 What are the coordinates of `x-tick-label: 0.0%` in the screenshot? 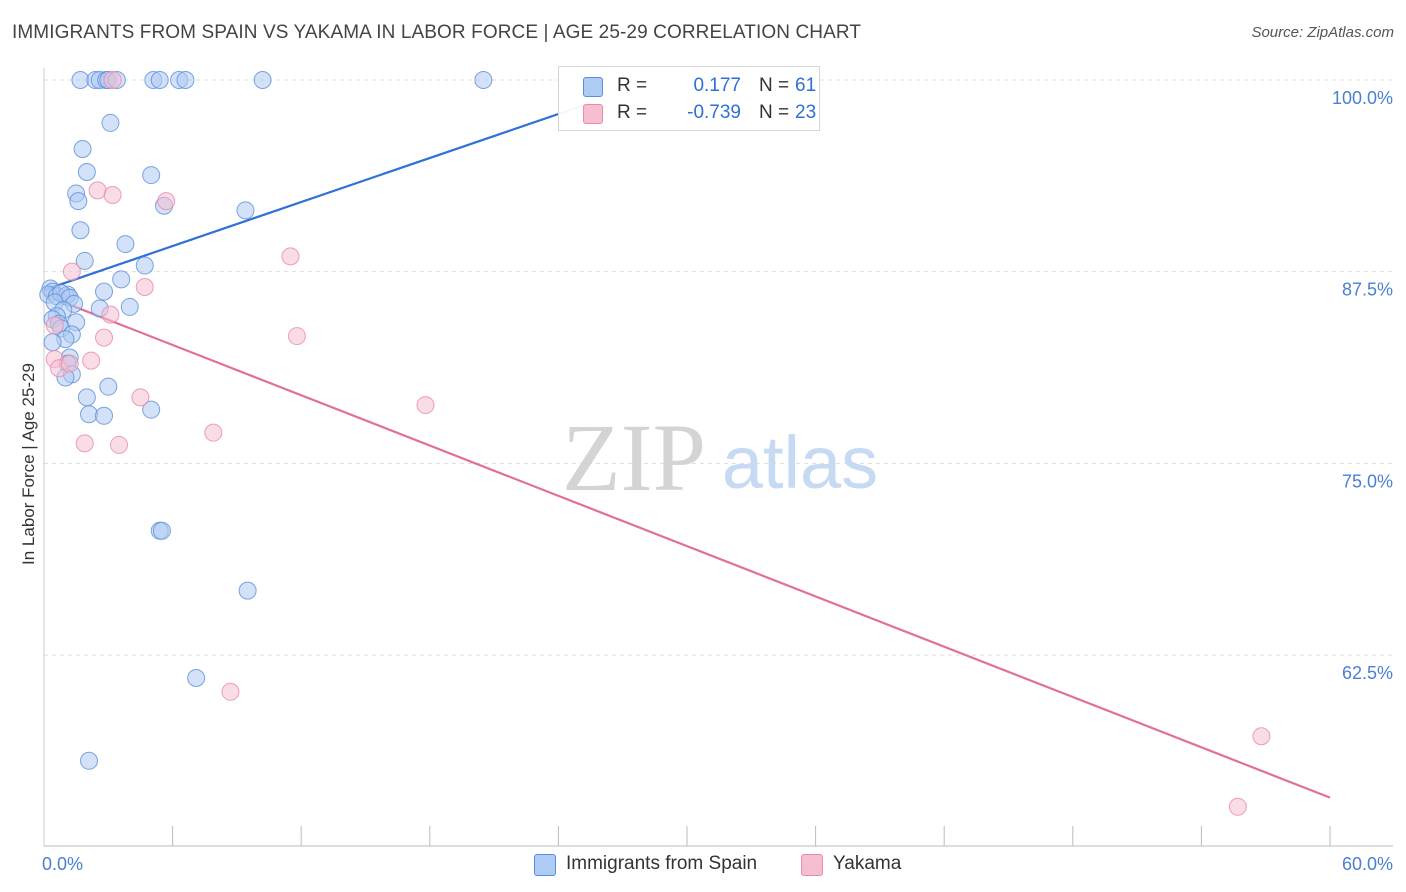 It's located at (62, 864).